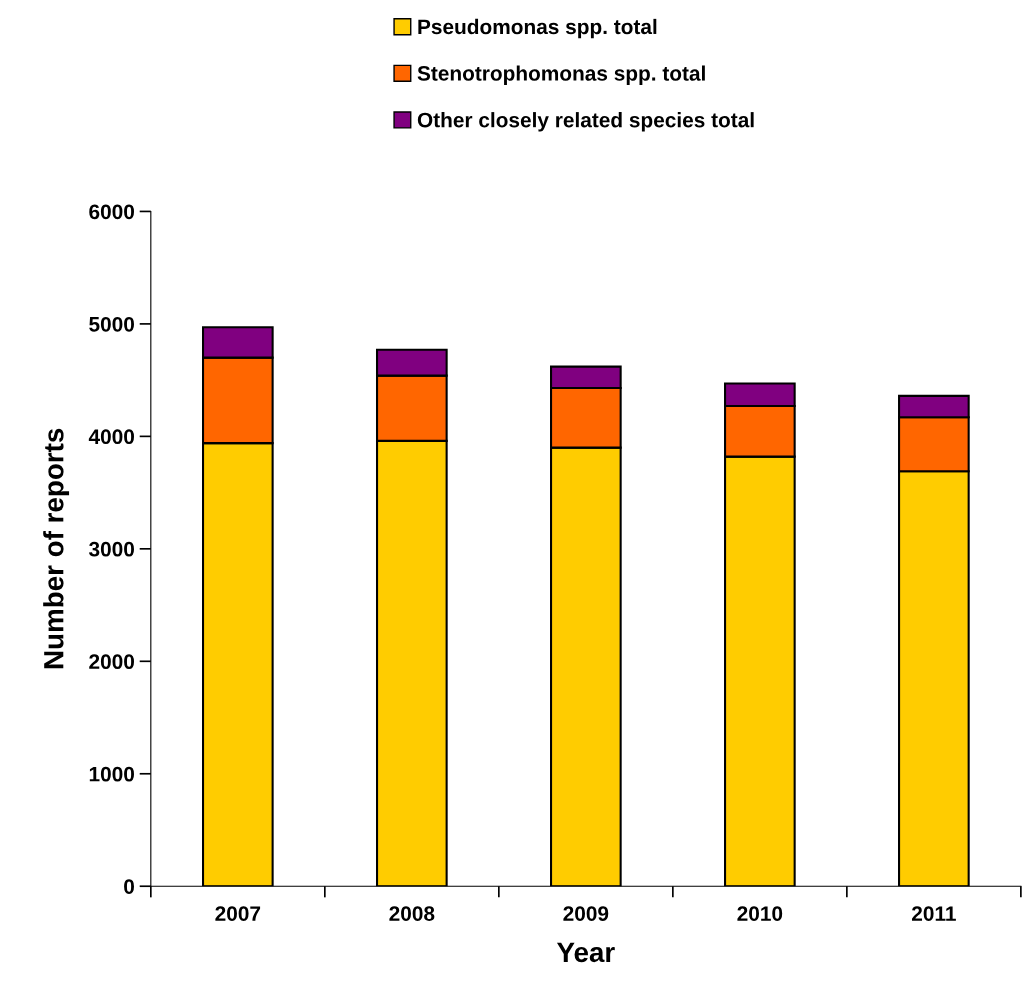  I want to click on y-tick-label: 5000, so click(111, 324).